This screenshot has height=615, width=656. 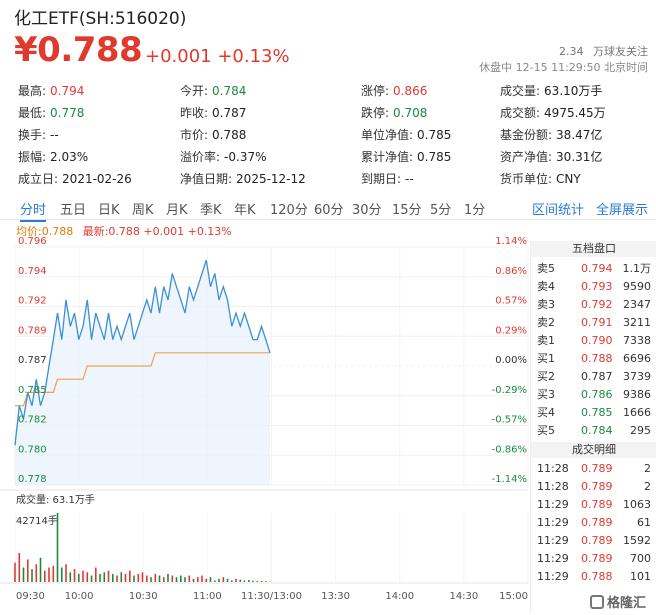 I want to click on bid-price: 0.787, so click(x=597, y=376).